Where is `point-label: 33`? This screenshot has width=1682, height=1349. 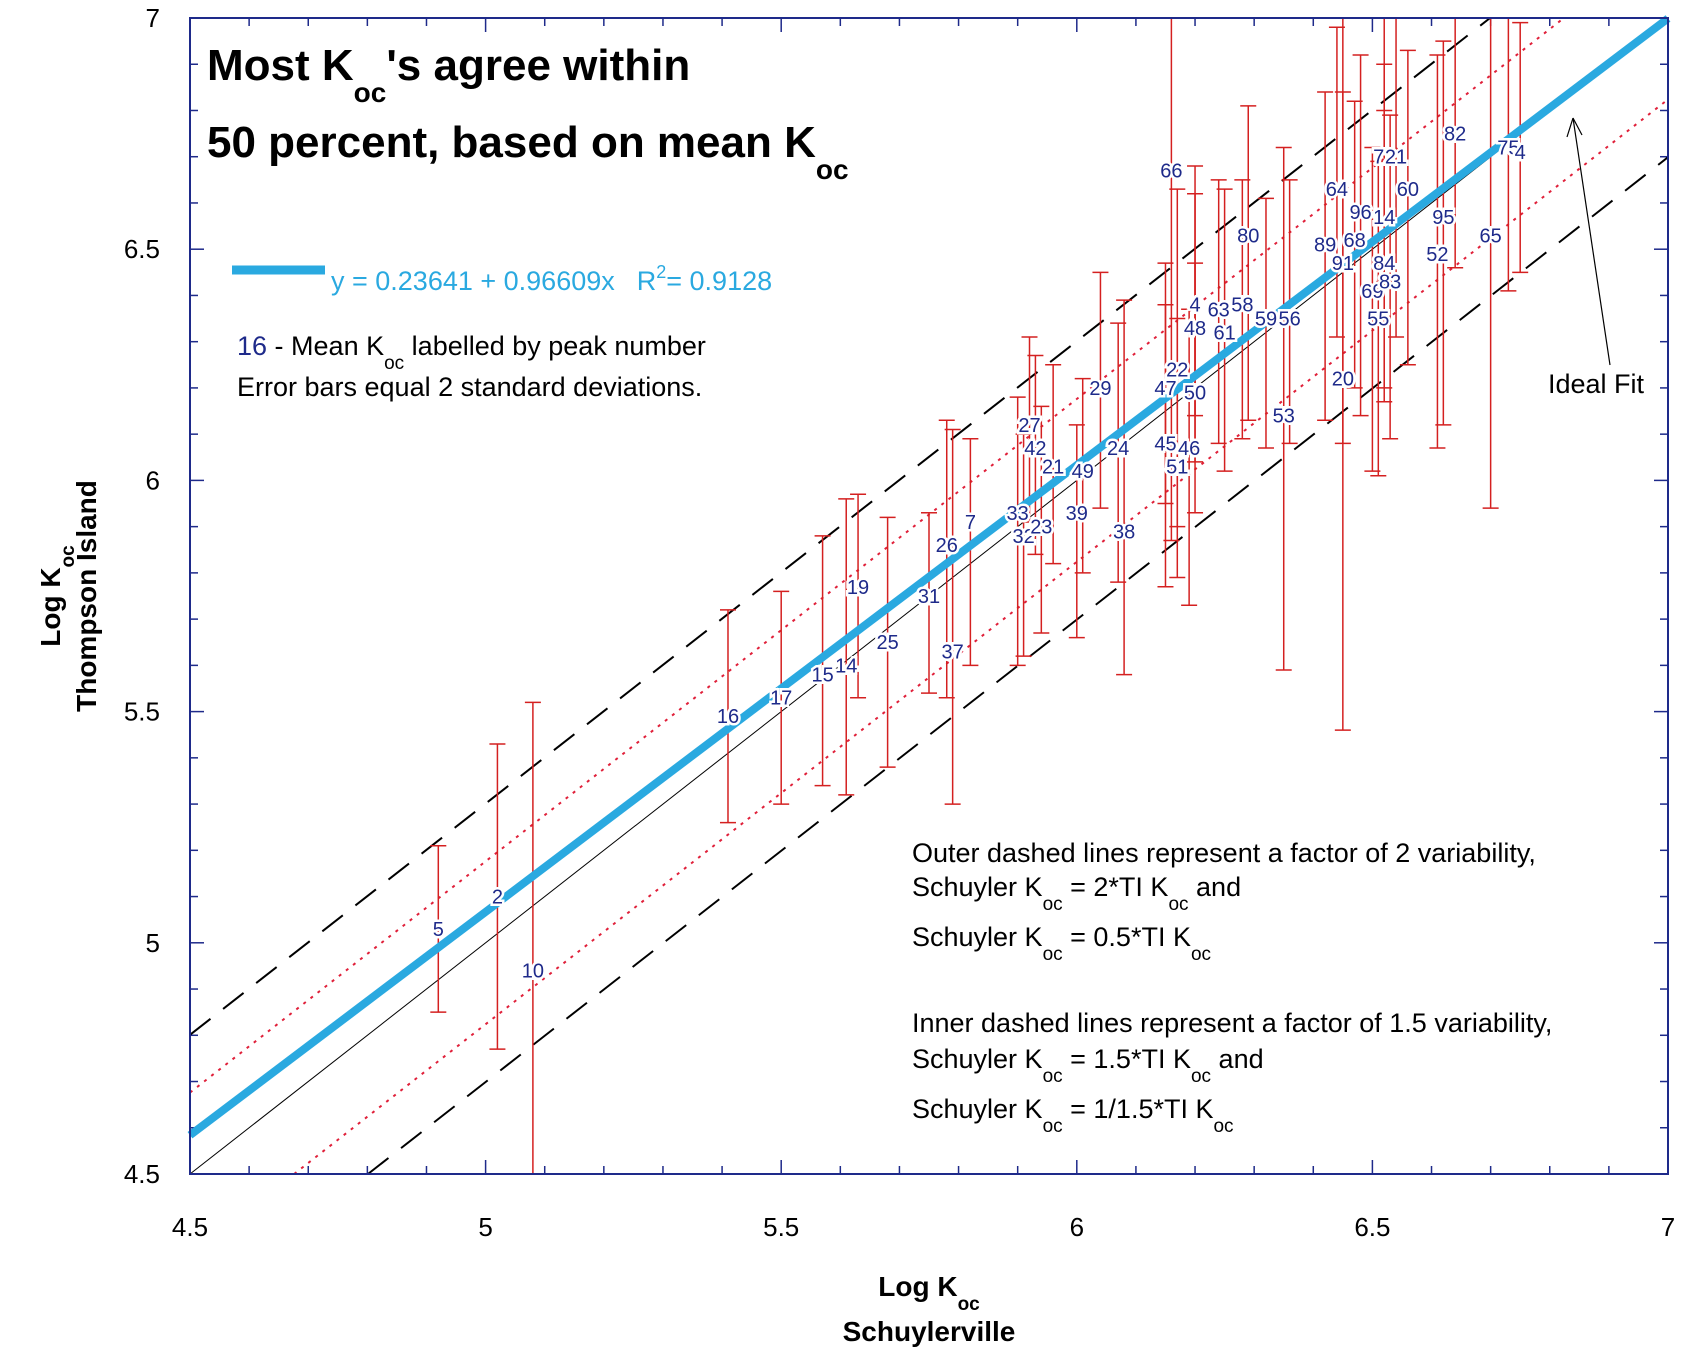
point-label: 33 is located at coordinates (1018, 514).